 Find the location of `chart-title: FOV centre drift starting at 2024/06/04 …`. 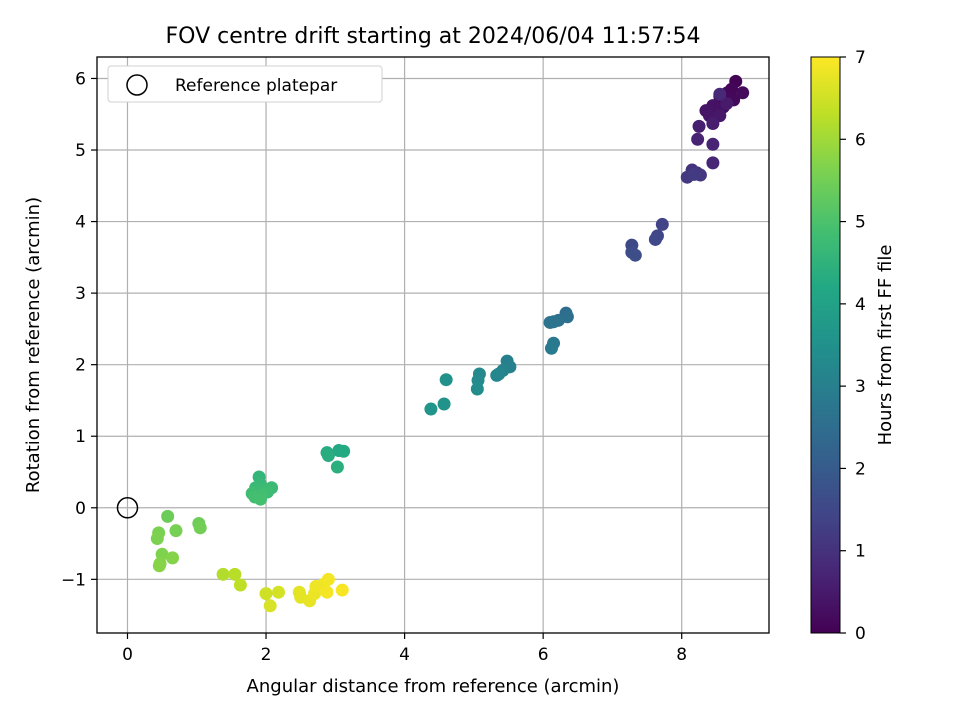

chart-title: FOV centre drift starting at 2024/06/04 … is located at coordinates (433, 36).